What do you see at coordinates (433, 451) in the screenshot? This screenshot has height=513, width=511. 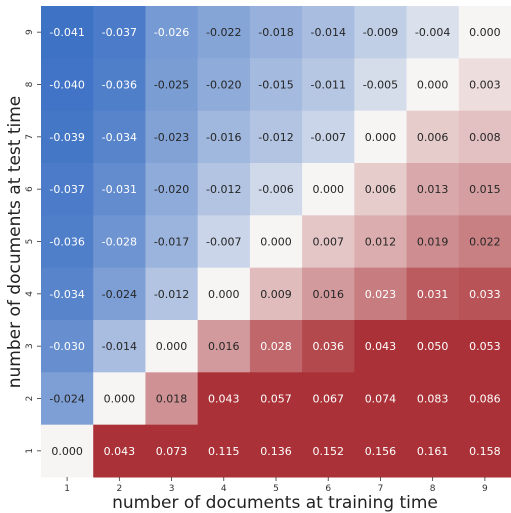 I see `cell-value-label: 0.161` at bounding box center [433, 451].